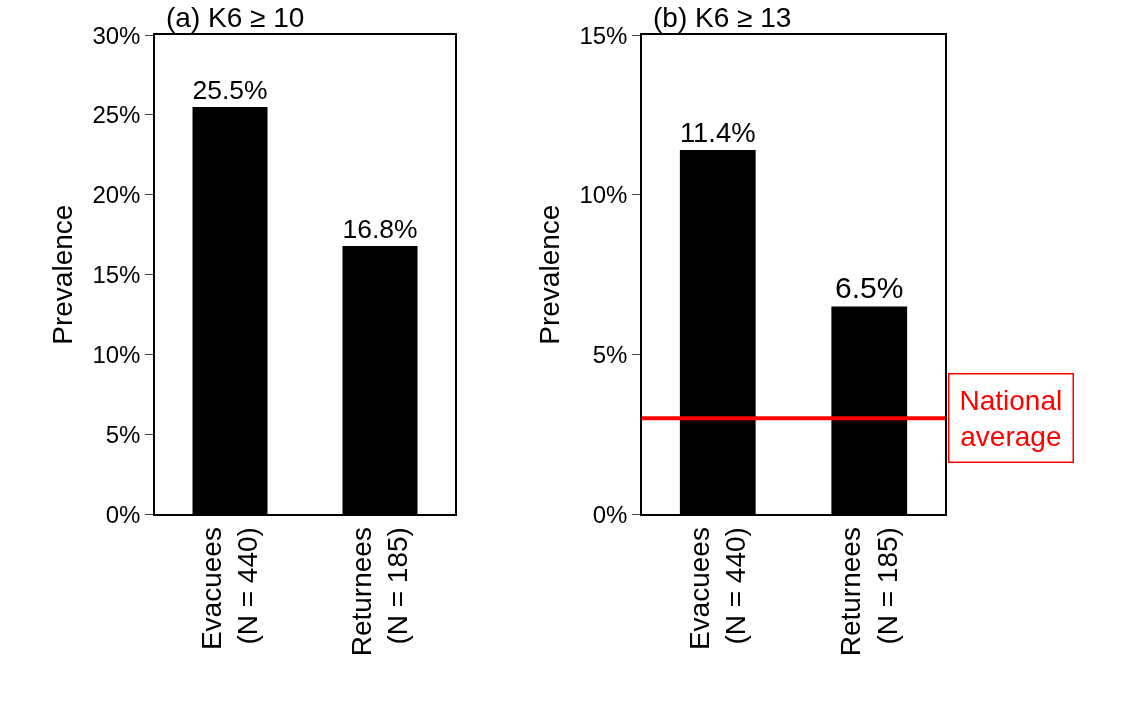 The image size is (1122, 708). Describe the element at coordinates (116, 115) in the screenshot. I see `y-tick-label: 25%` at that location.